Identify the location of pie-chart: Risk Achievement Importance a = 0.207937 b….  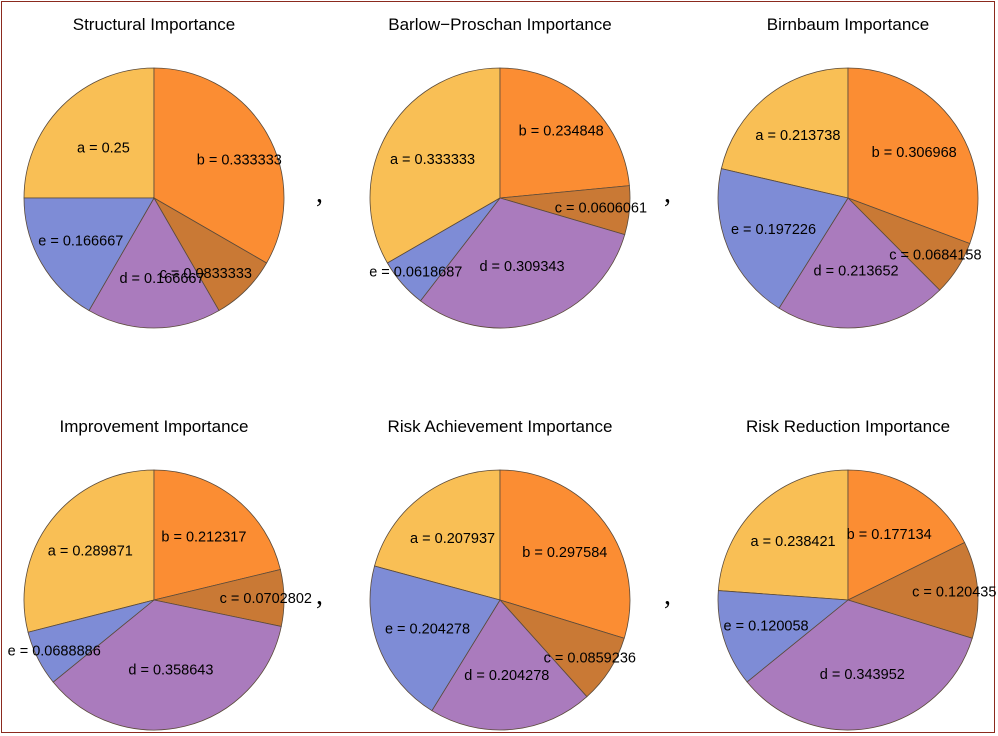
(502, 574).